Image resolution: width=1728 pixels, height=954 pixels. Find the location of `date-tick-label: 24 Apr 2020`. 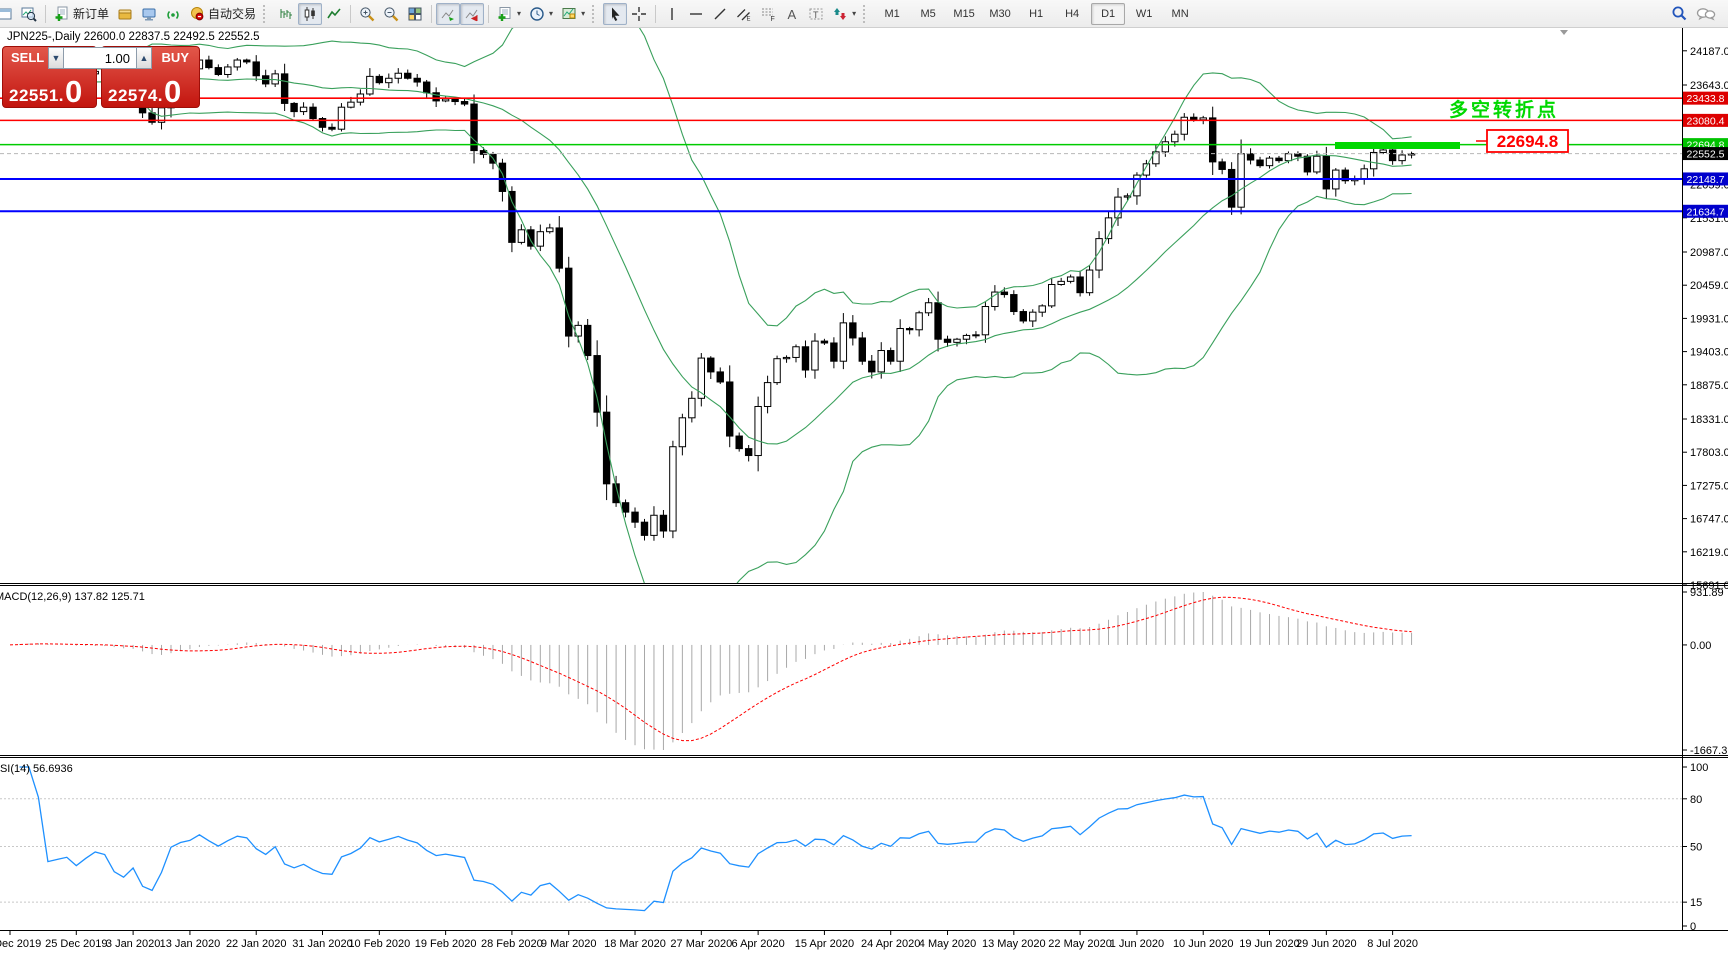

date-tick-label: 24 Apr 2020 is located at coordinates (890, 944).